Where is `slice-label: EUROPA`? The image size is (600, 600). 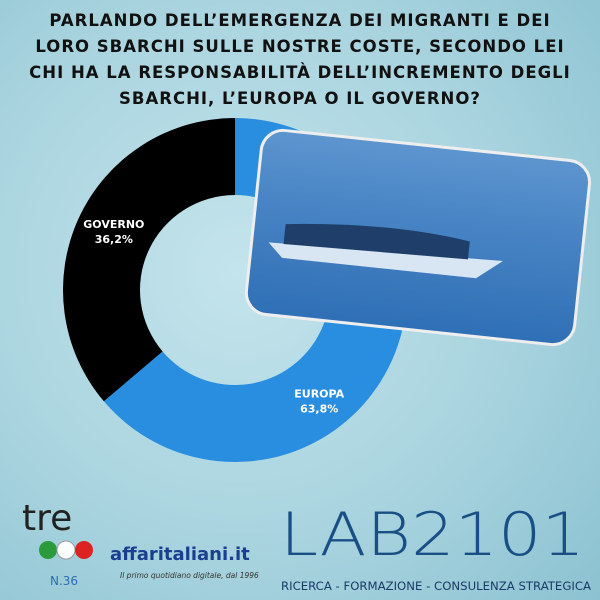 slice-label: EUROPA is located at coordinates (319, 394).